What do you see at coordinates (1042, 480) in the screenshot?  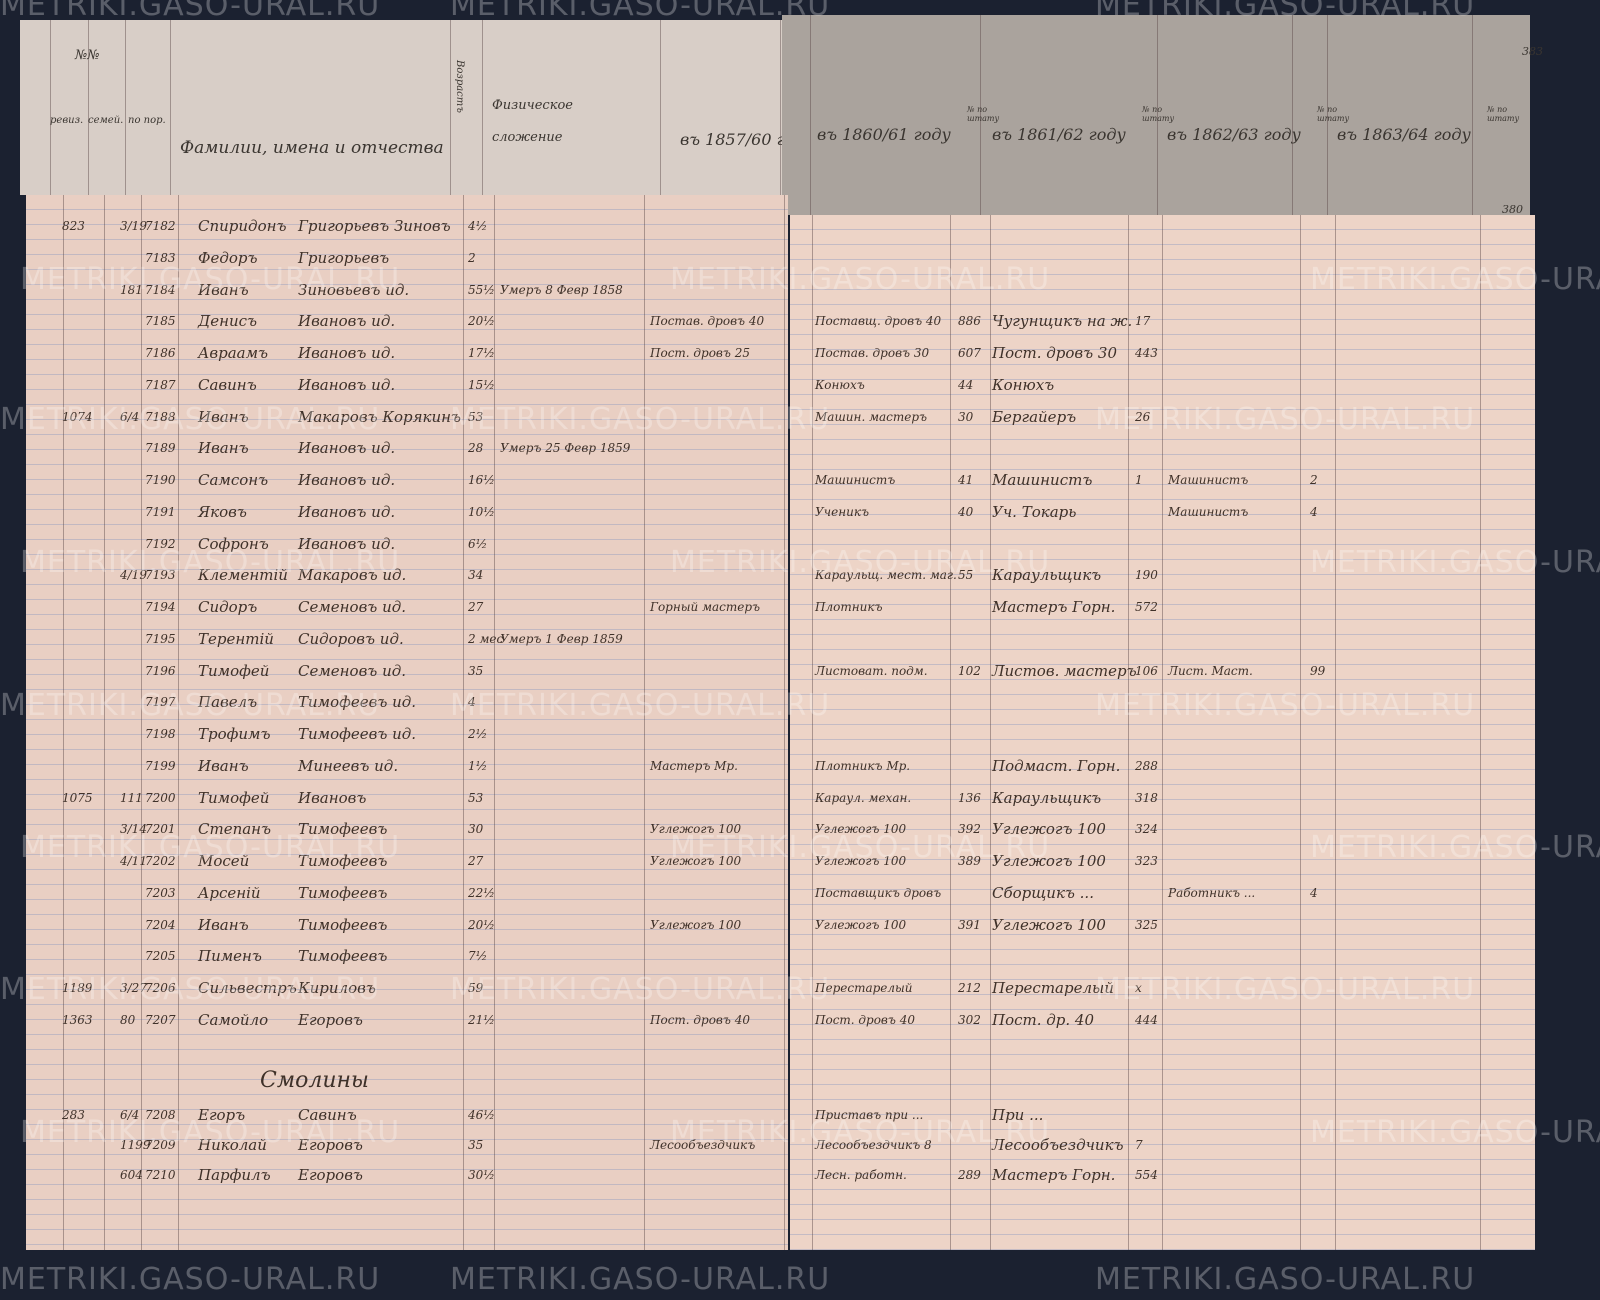 I see `cell-occ61: Машинистъ` at bounding box center [1042, 480].